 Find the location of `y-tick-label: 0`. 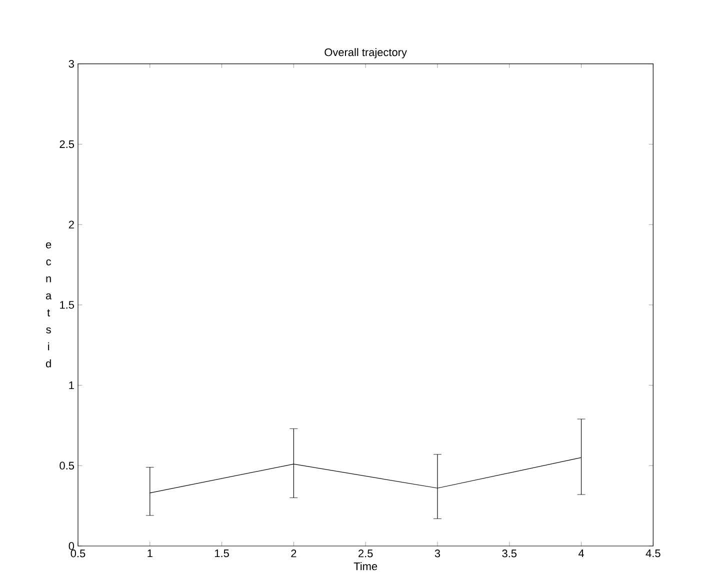

y-tick-label: 0 is located at coordinates (71, 546).